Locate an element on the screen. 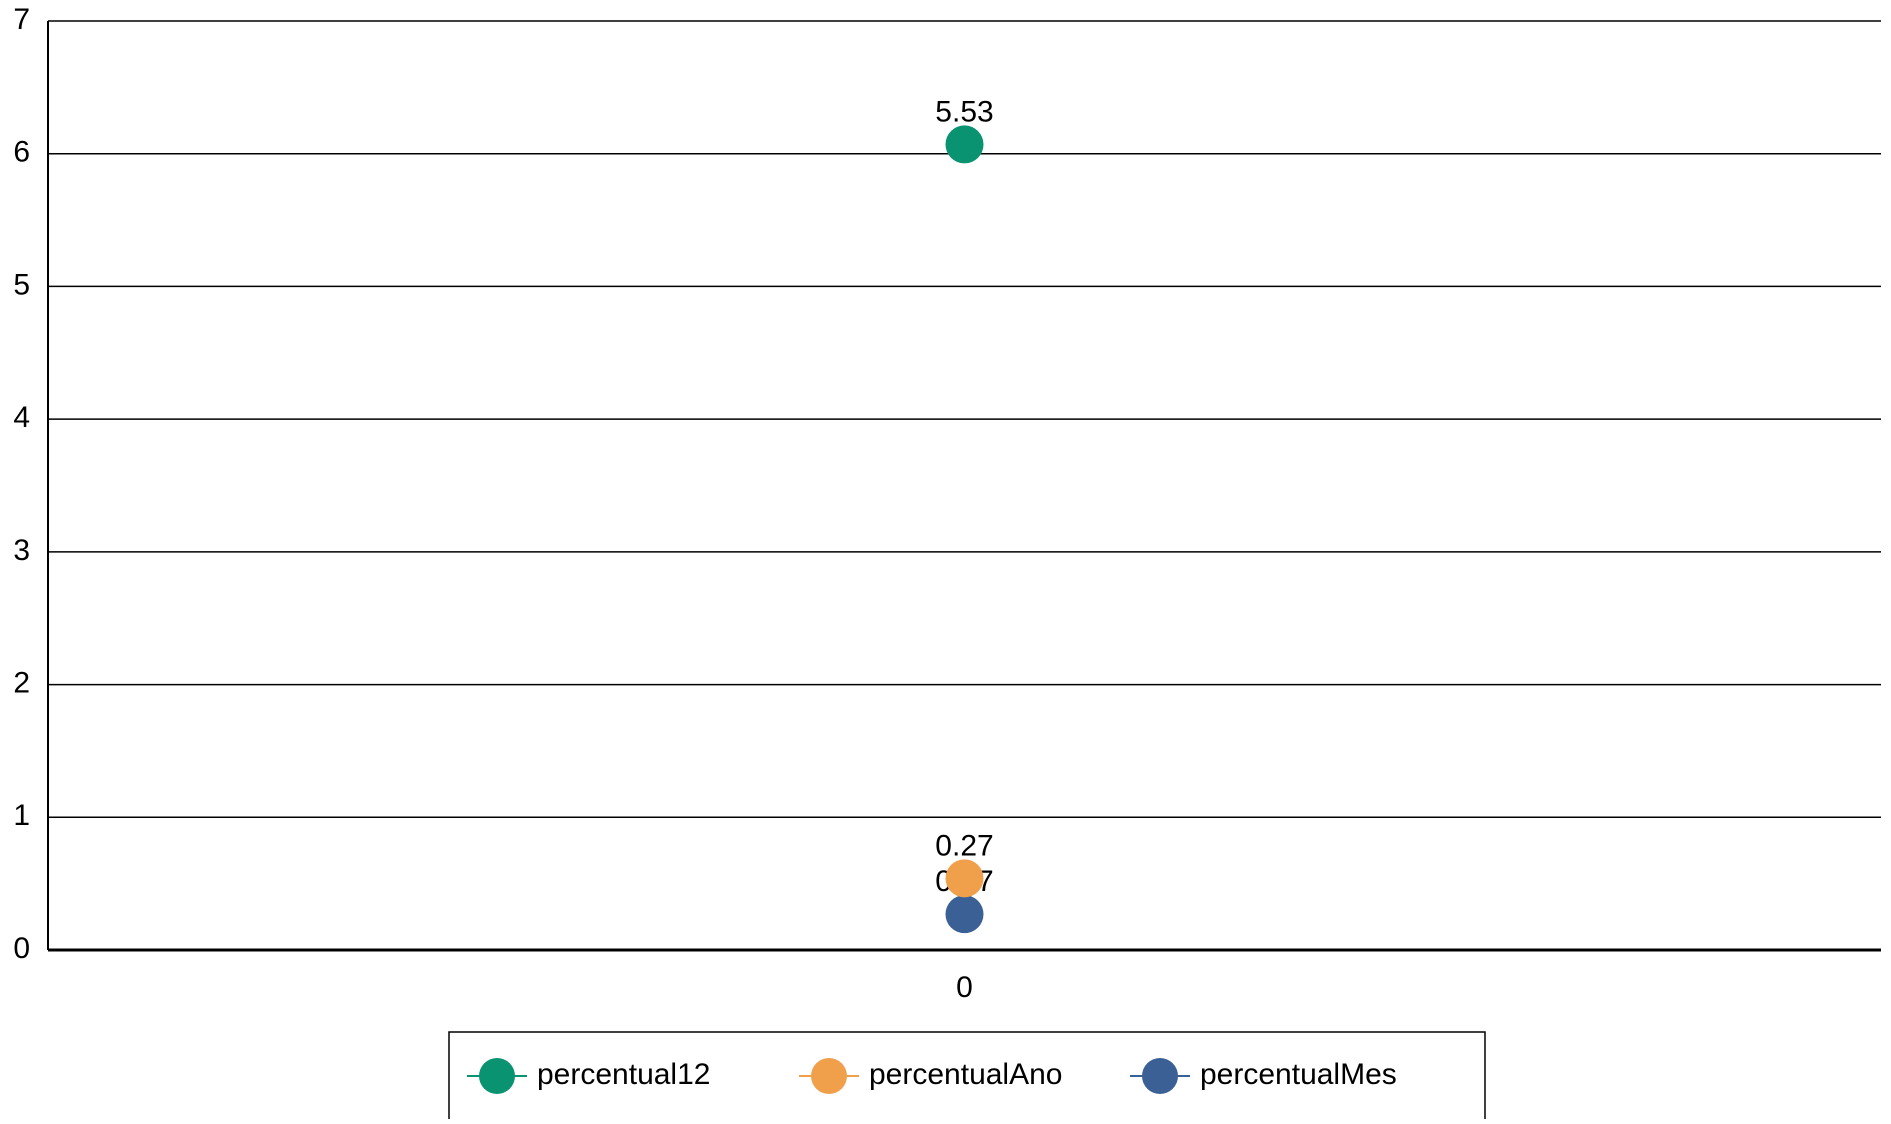 This screenshot has width=1891, height=1124. y-tick-label: 4 is located at coordinates (21, 417).